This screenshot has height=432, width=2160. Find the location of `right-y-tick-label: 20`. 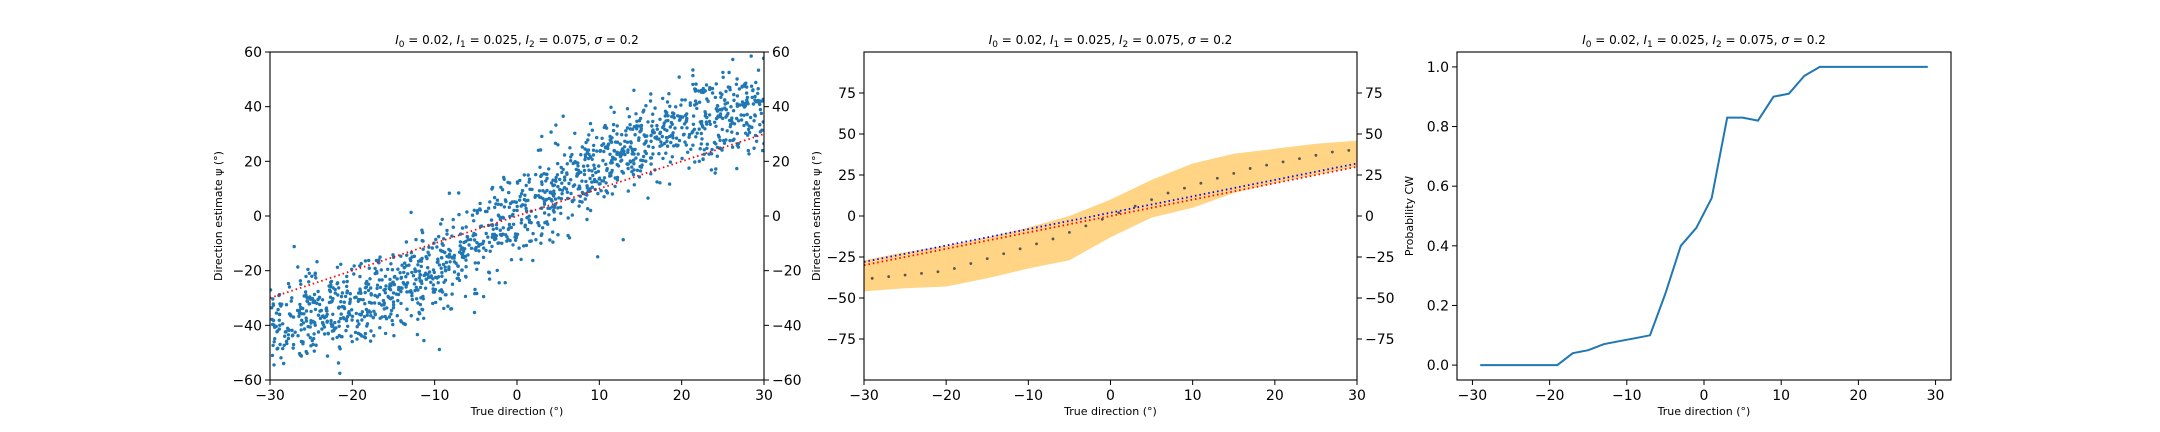

right-y-tick-label: 20 is located at coordinates (781, 162).